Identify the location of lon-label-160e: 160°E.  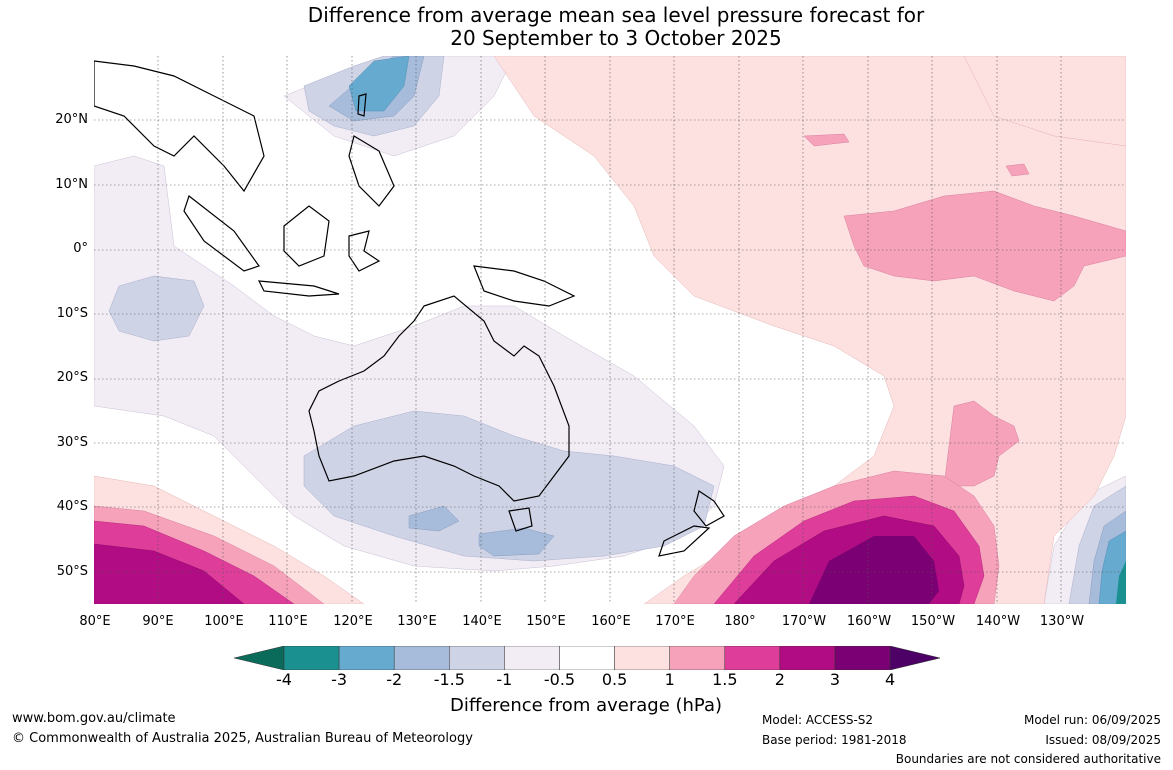
(611, 621).